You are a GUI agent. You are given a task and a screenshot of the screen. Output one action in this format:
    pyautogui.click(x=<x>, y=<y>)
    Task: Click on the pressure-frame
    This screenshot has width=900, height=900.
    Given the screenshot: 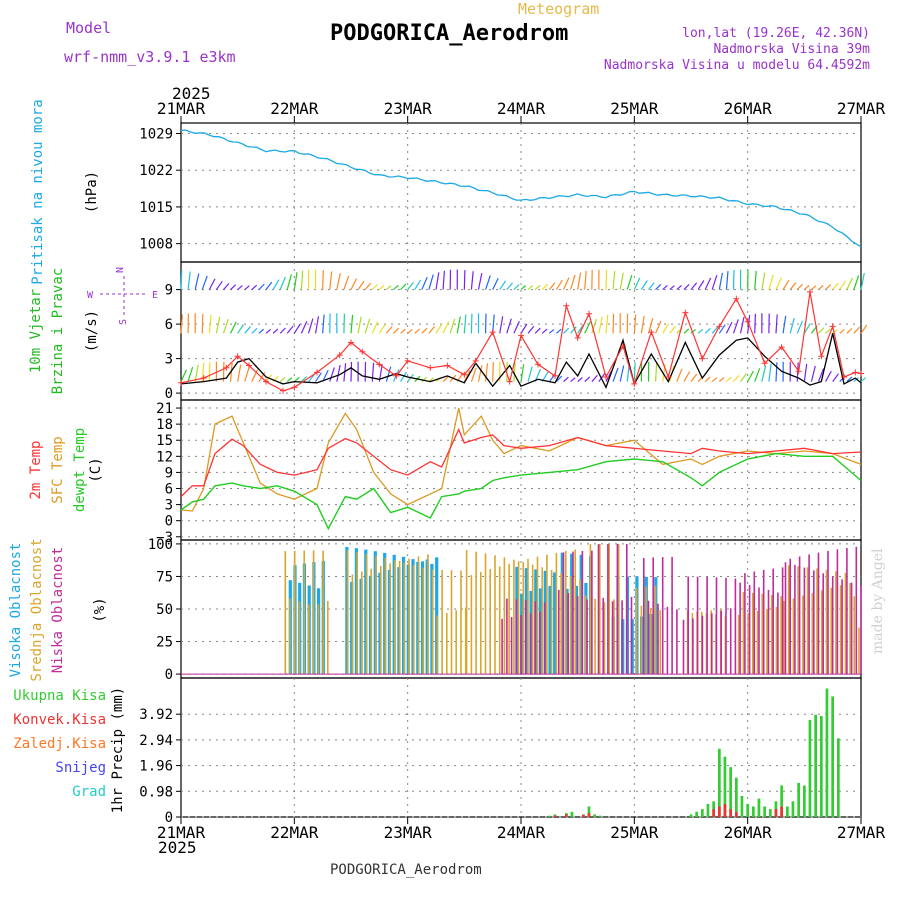 What is the action you would take?
    pyautogui.click(x=521, y=192)
    